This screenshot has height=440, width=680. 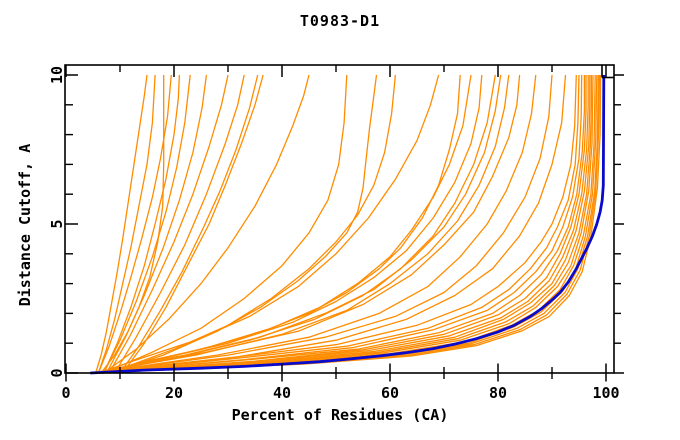 I want to click on y-tick-label: 10, so click(x=57, y=75).